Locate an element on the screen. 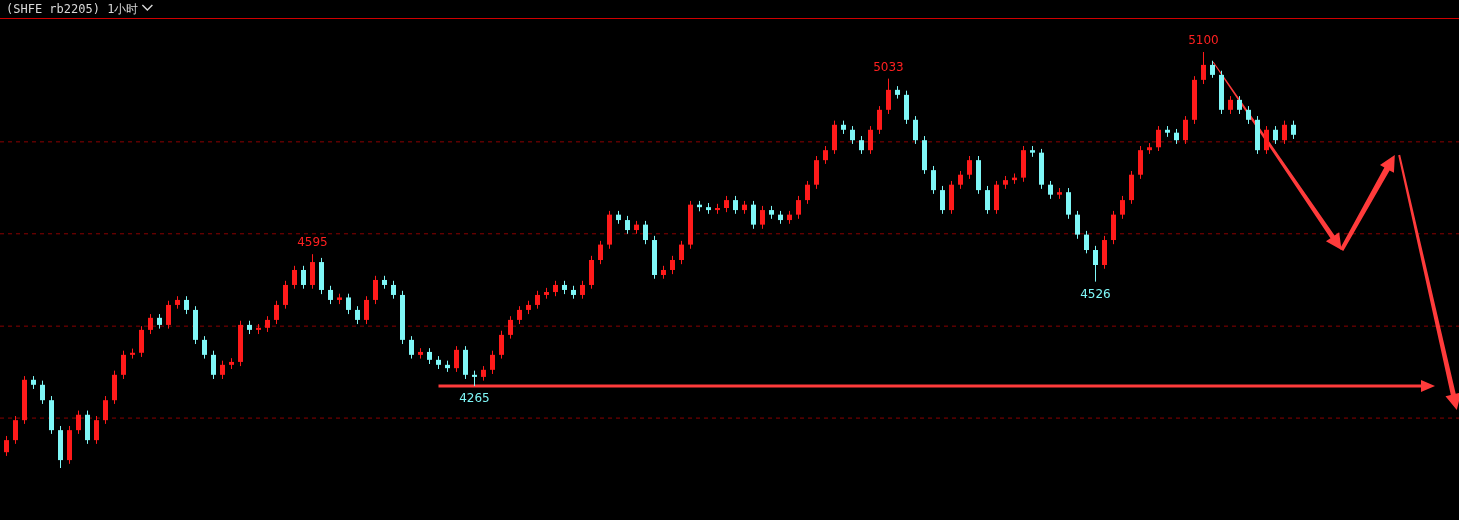  annotation: 4595 is located at coordinates (312, 242).